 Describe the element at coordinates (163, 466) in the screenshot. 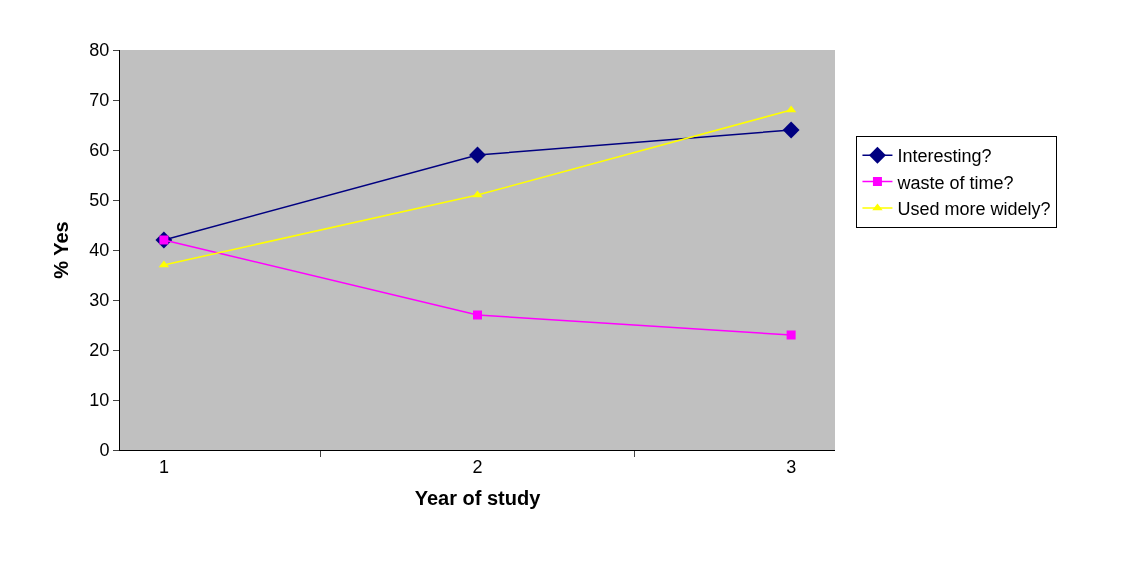

I see `x-tick-label: 1` at that location.